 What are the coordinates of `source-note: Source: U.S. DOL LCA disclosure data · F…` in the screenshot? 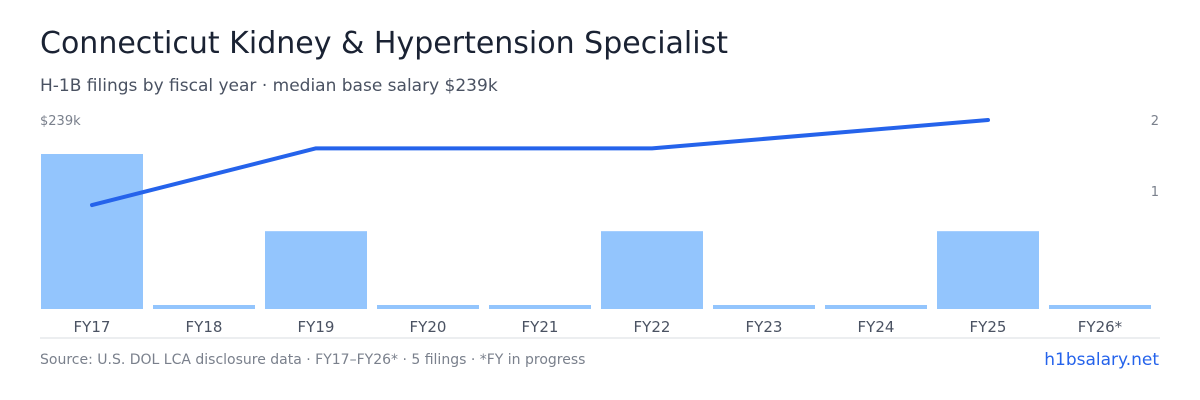 It's located at (313, 360).